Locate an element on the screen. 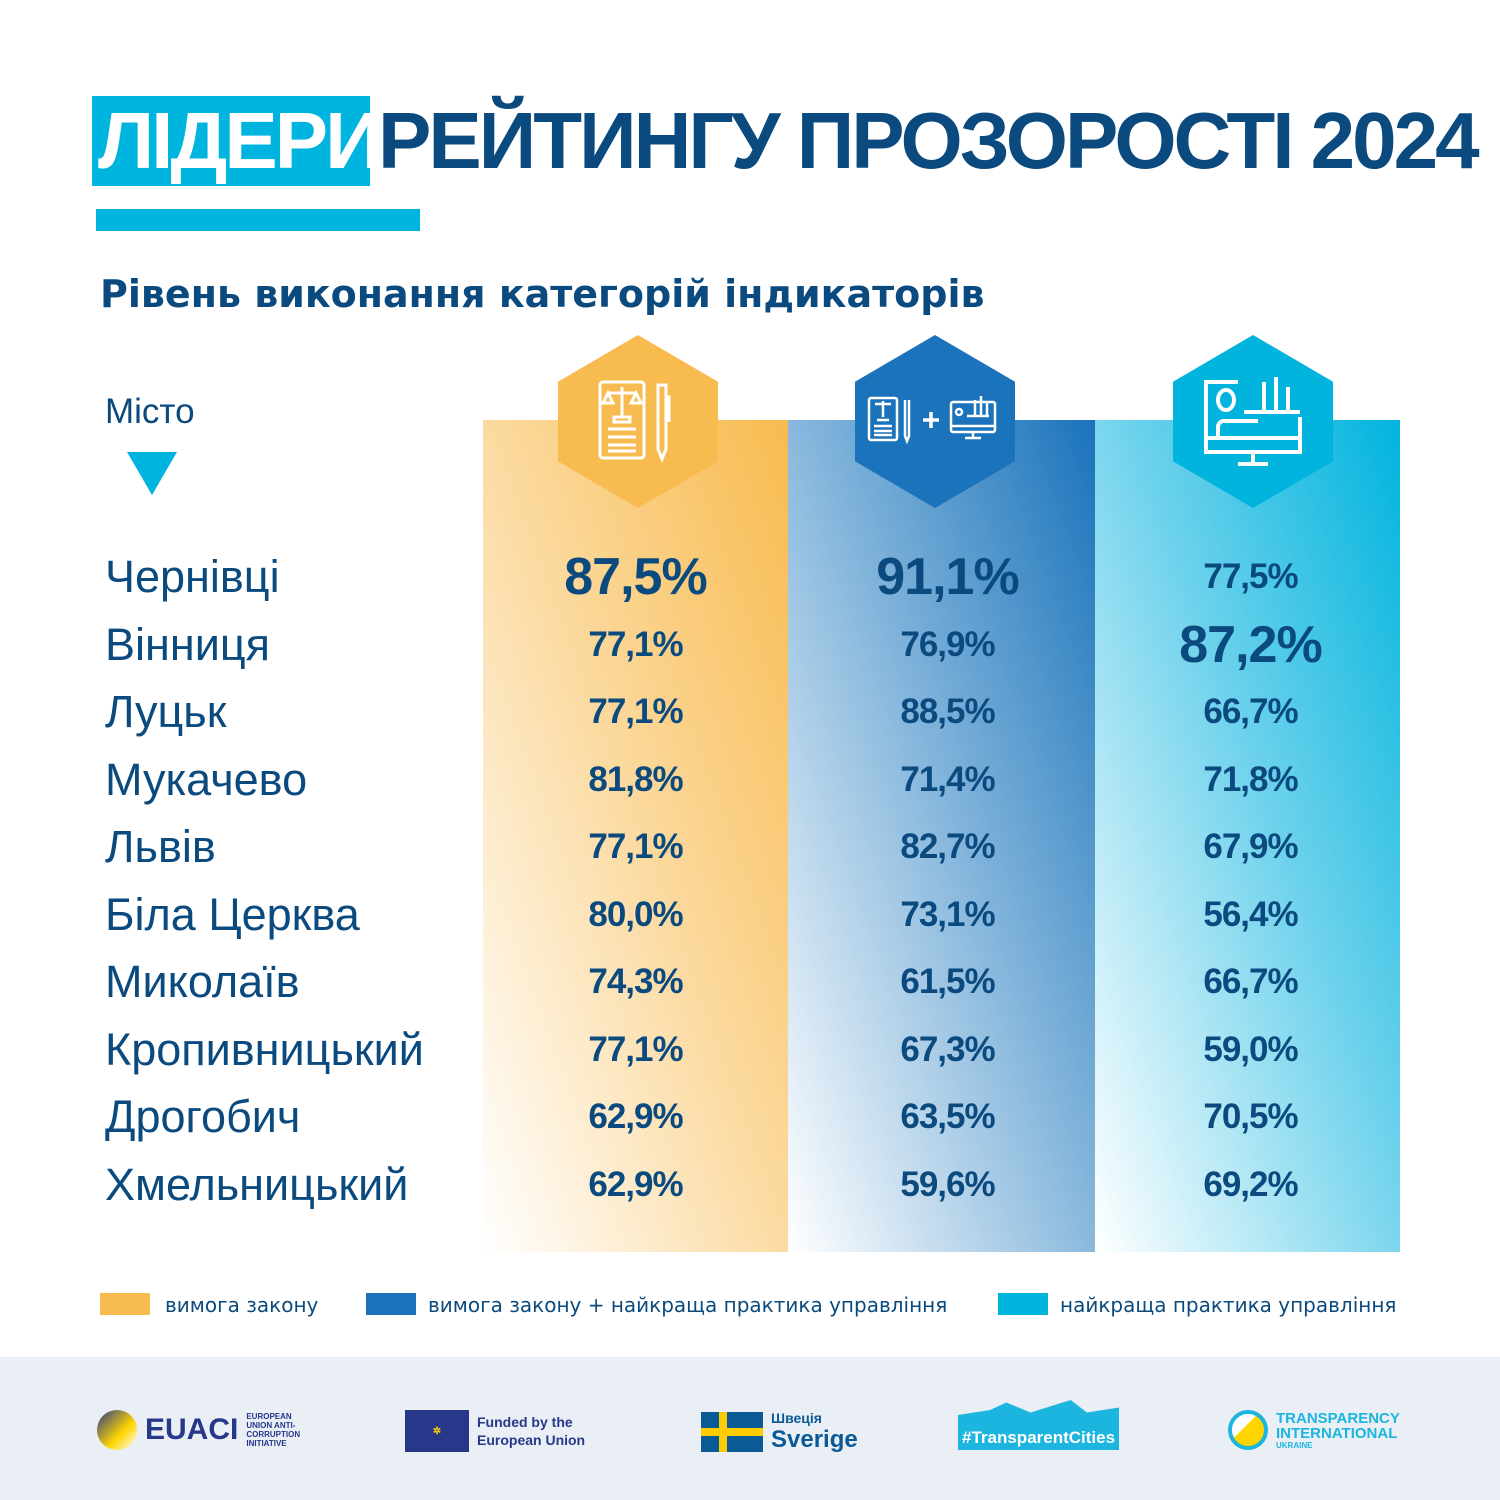  value-cell: 67,9% is located at coordinates (1250, 846).